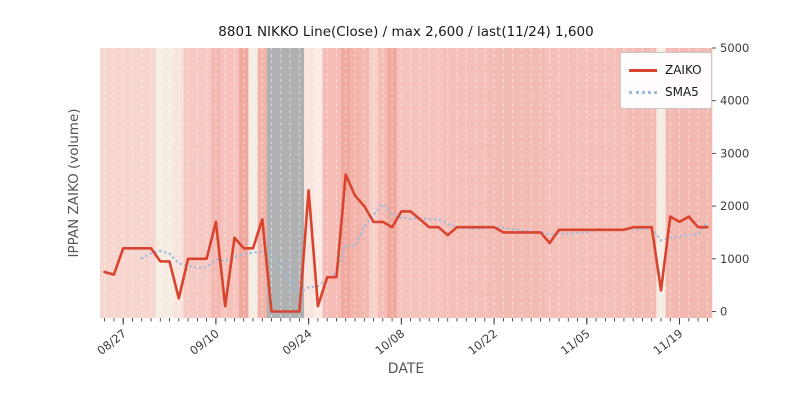 Image resolution: width=800 pixels, height=400 pixels. What do you see at coordinates (682, 92) in the screenshot?
I see `legend-label-sma5: SMA5` at bounding box center [682, 92].